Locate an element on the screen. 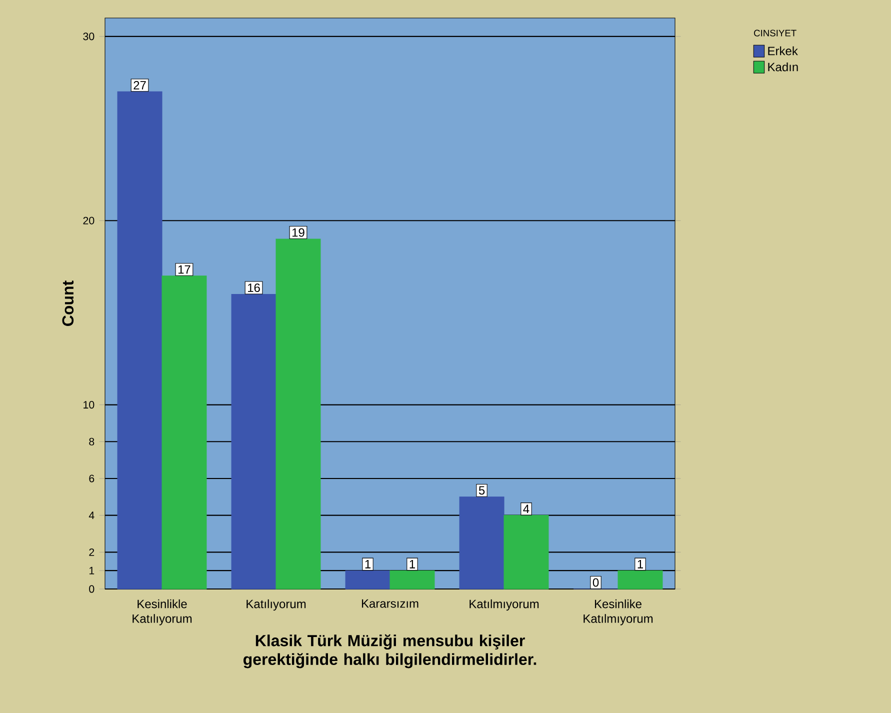 The image size is (891, 713). x-tick-label: Kesinlikle Katılıyorum is located at coordinates (162, 612).